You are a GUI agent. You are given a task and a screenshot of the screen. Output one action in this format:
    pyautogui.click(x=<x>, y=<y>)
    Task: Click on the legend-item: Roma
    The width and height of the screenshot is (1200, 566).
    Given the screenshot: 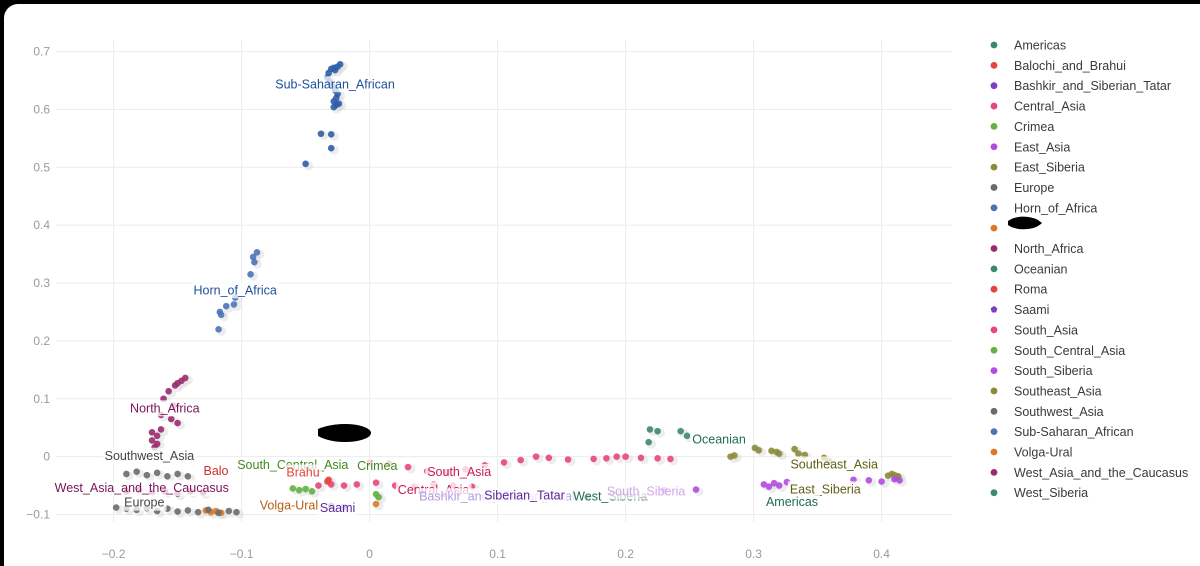 What is the action you would take?
    pyautogui.click(x=1019, y=290)
    